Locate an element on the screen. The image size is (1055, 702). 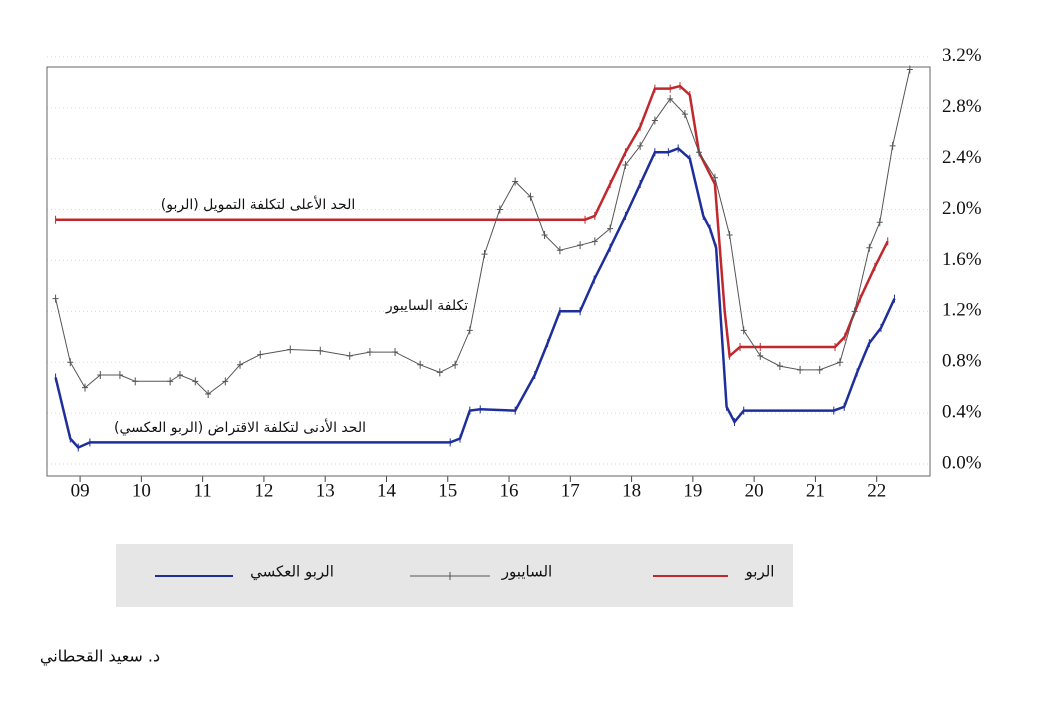
x-tick-label: 14 is located at coordinates (387, 490).